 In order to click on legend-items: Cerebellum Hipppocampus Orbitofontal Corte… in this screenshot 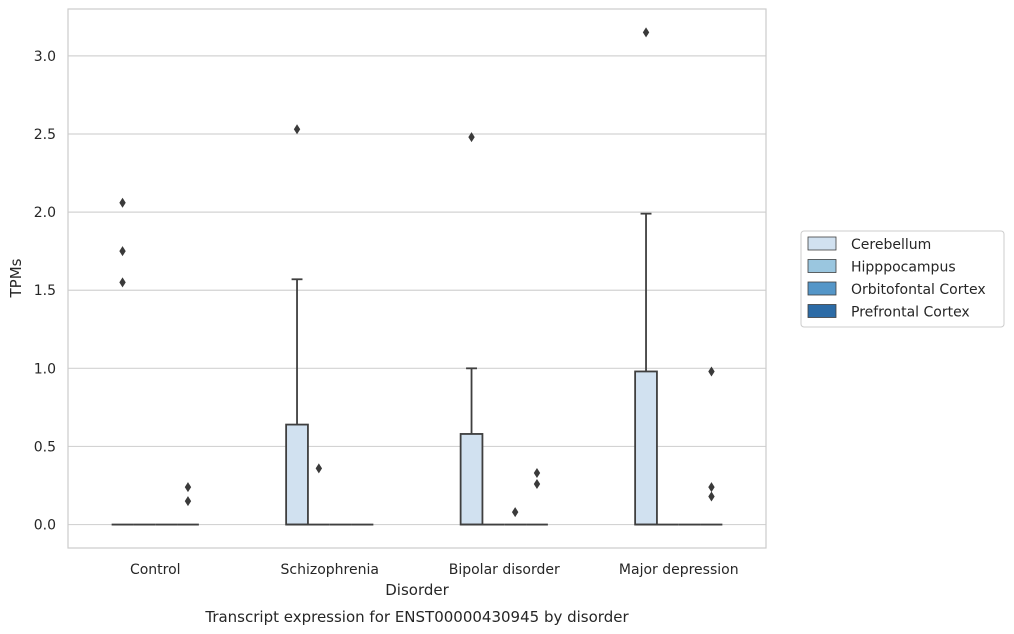, I will do `click(896, 278)`.